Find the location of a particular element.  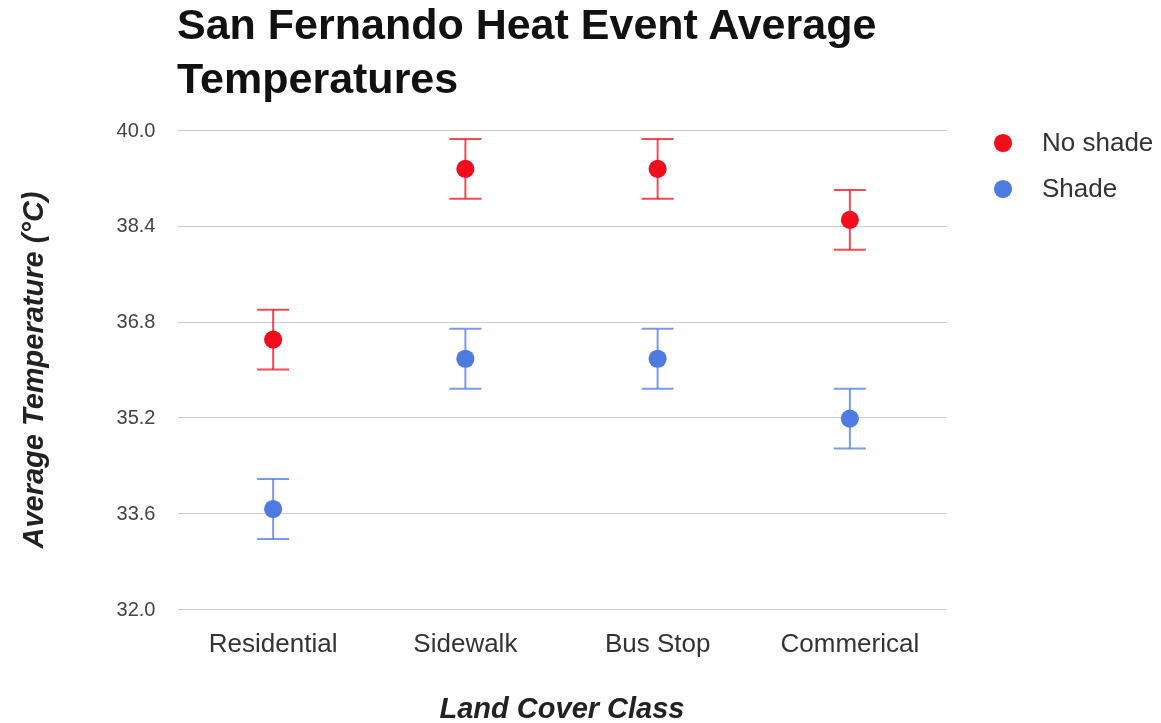

y-tick-label: 38.4 is located at coordinates (136, 225).